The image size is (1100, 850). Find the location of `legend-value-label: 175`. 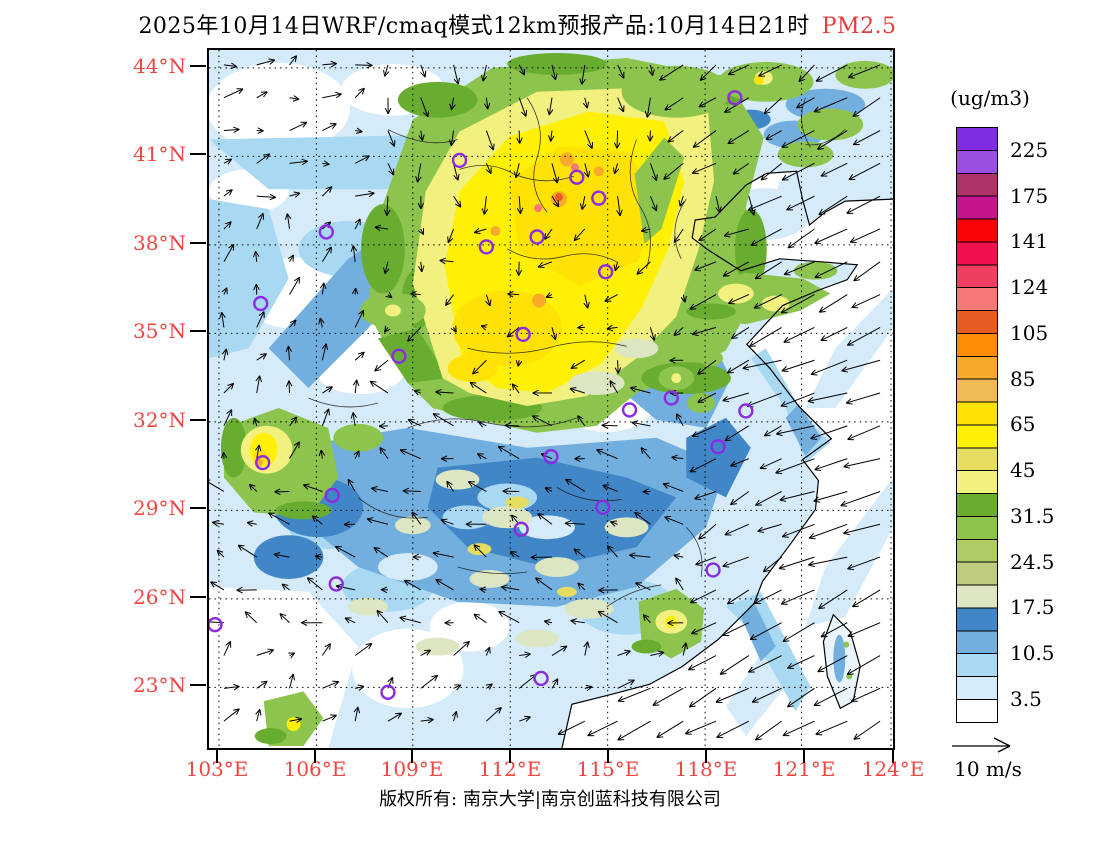

legend-value-label: 175 is located at coordinates (1029, 195).